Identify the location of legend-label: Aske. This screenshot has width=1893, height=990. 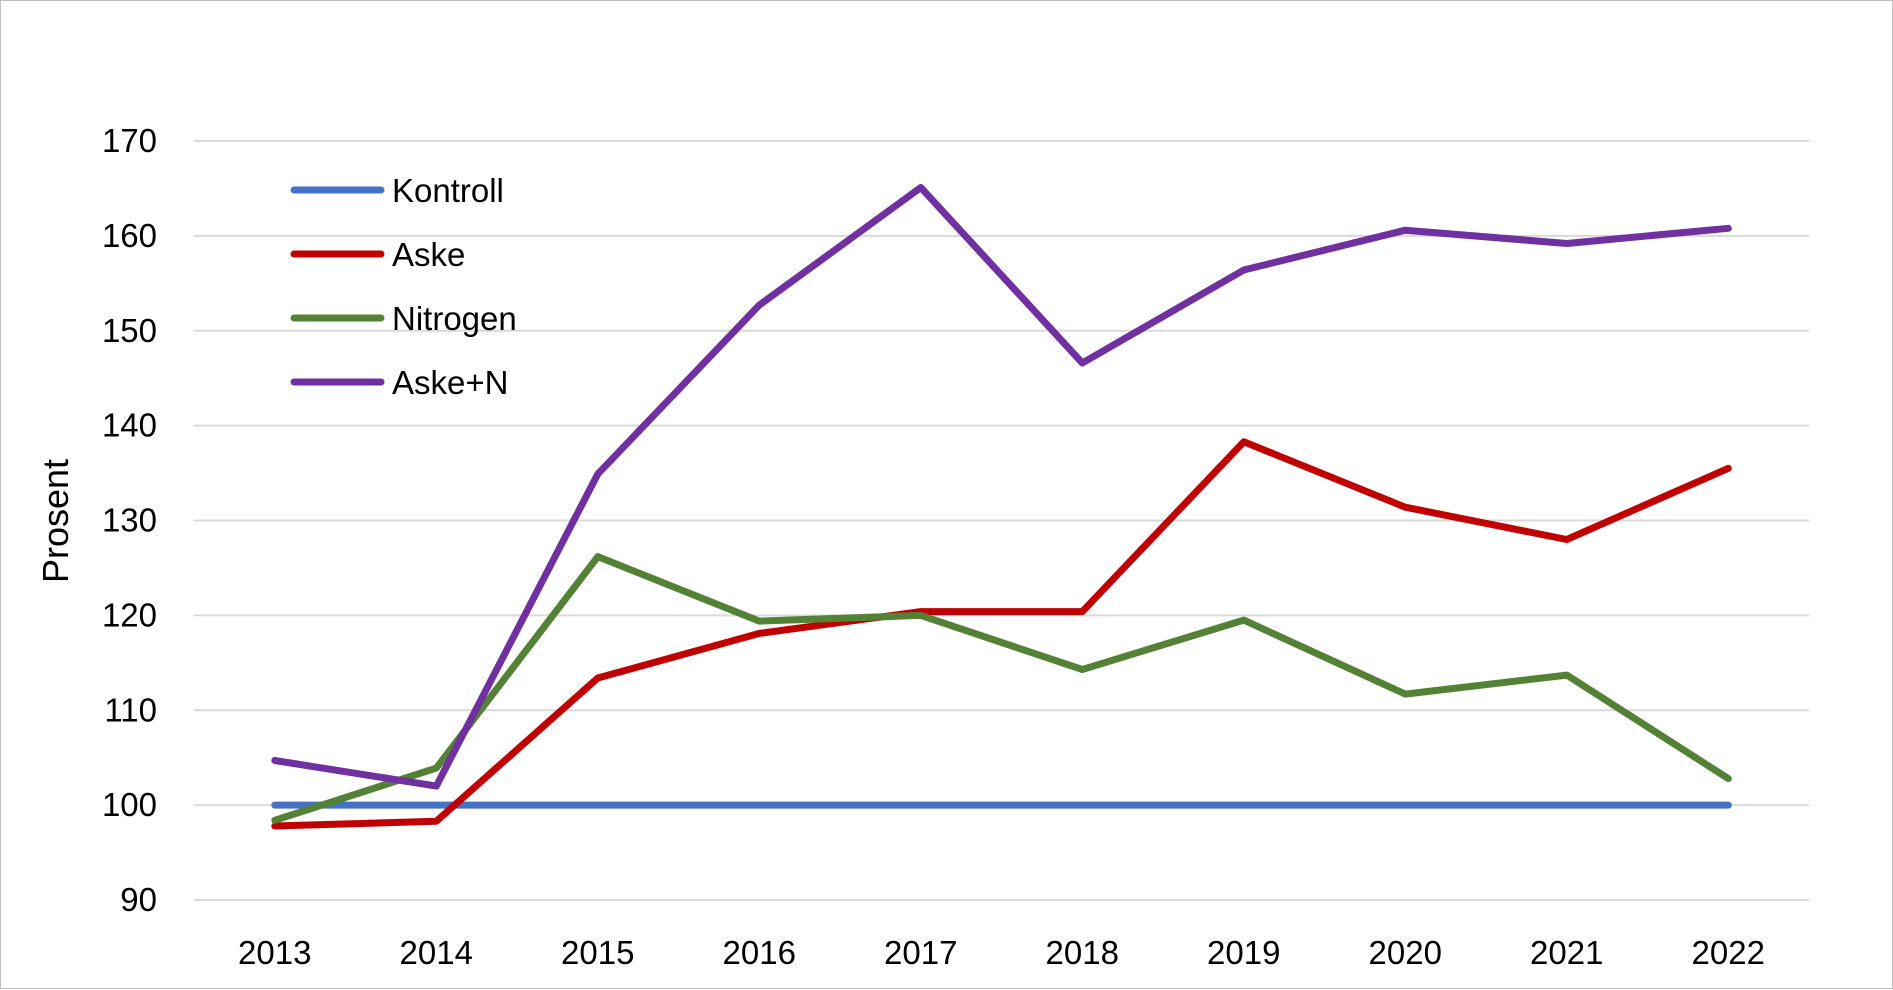
(428, 254).